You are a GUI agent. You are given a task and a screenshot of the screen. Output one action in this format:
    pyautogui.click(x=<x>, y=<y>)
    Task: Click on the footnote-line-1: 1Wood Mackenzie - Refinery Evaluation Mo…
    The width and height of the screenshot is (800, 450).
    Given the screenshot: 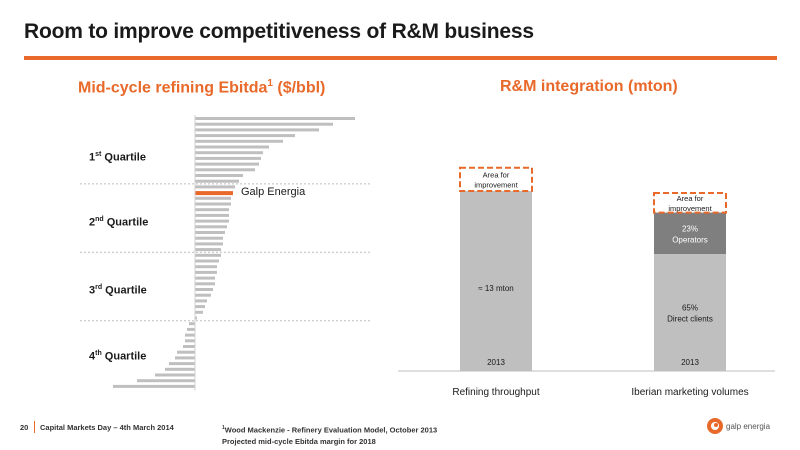 What is the action you would take?
    pyautogui.click(x=329, y=429)
    